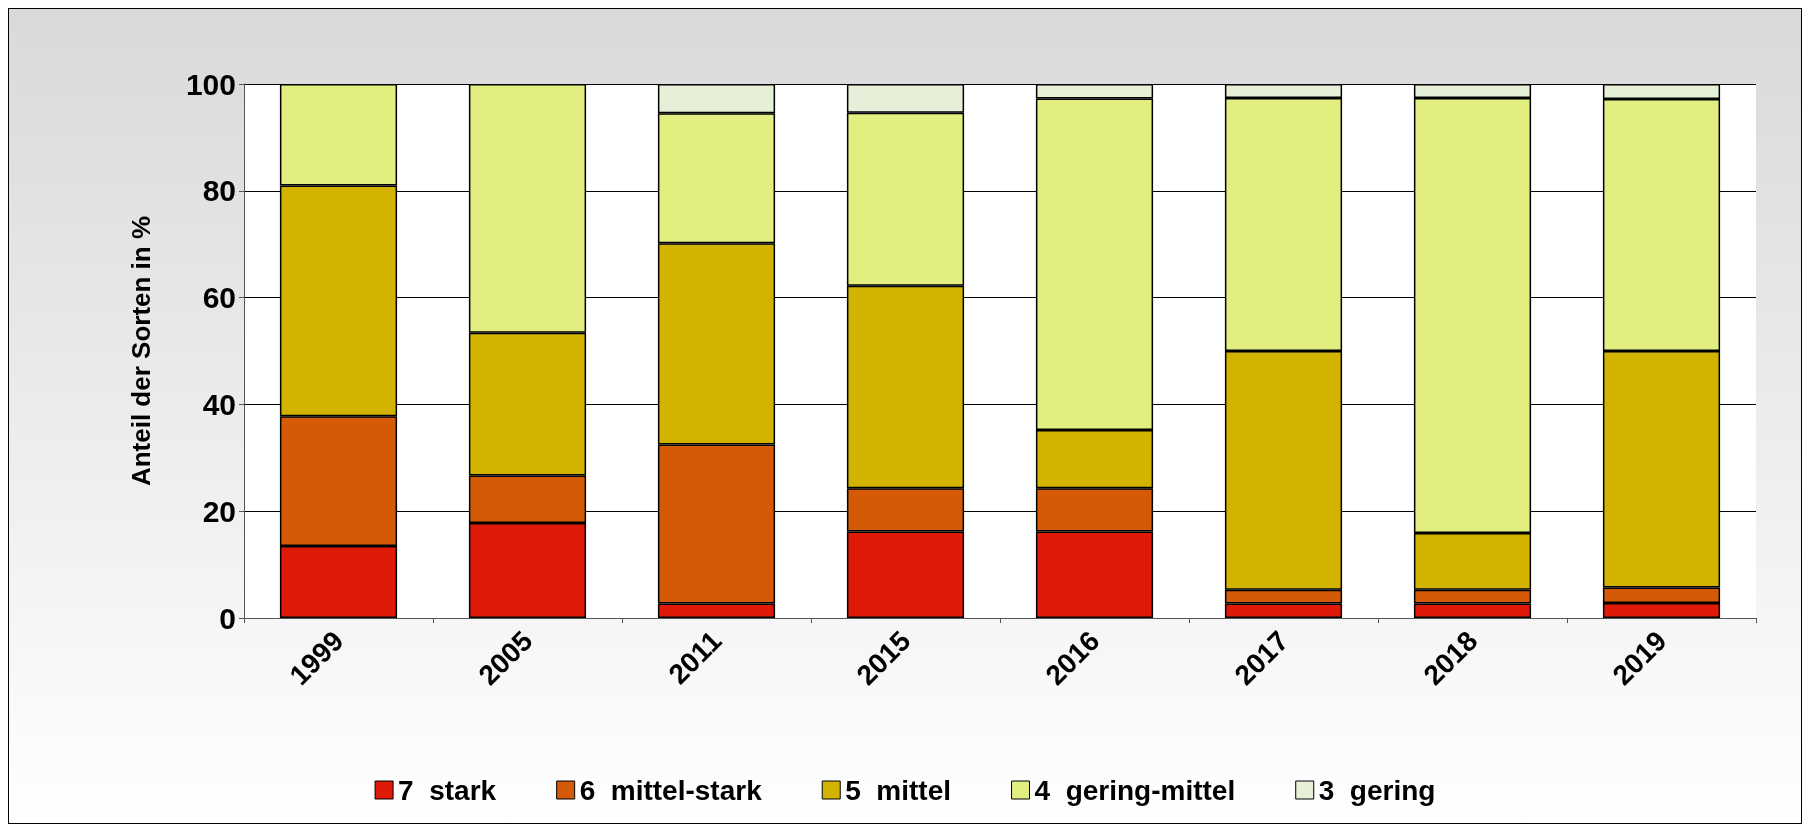 Image resolution: width=1812 pixels, height=834 pixels. What do you see at coordinates (227, 618) in the screenshot?
I see `y-tick-label: 0` at bounding box center [227, 618].